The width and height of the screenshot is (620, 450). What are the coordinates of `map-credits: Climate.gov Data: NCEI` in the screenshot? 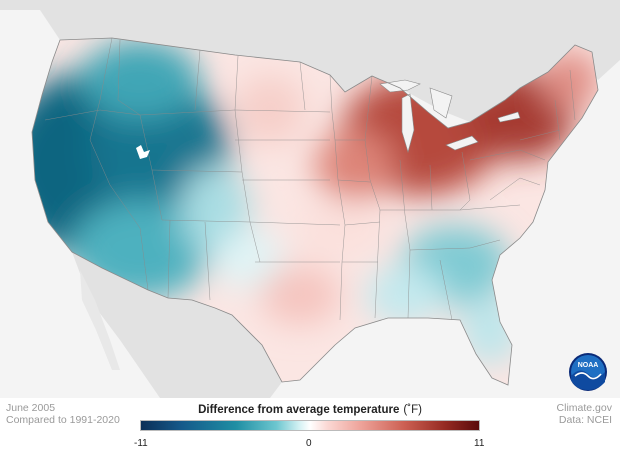 It's located at (584, 414).